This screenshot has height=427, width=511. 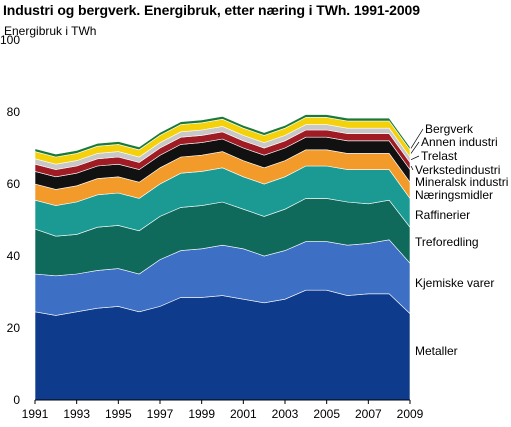 What do you see at coordinates (16, 400) in the screenshot?
I see `y-tick-label: 0` at bounding box center [16, 400].